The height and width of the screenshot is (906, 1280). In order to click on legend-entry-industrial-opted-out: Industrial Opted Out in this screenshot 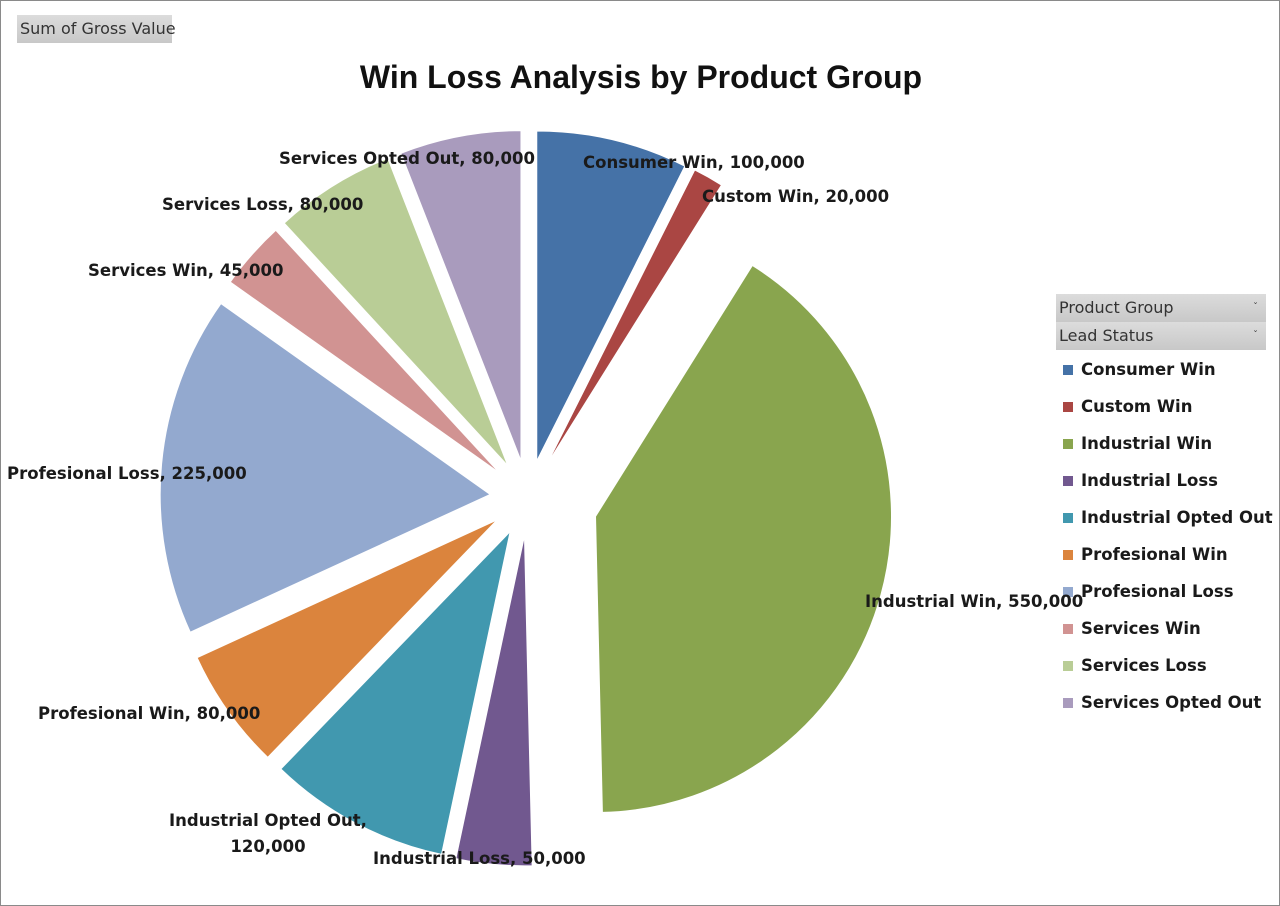, I will do `click(1168, 517)`.